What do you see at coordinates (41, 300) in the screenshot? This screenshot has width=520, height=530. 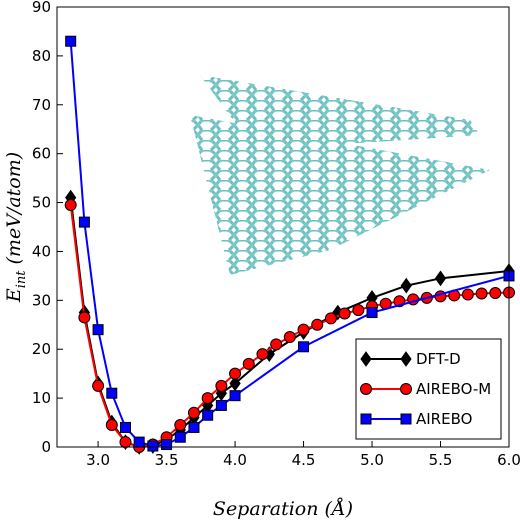 I see `y-tick-label: 30` at bounding box center [41, 300].